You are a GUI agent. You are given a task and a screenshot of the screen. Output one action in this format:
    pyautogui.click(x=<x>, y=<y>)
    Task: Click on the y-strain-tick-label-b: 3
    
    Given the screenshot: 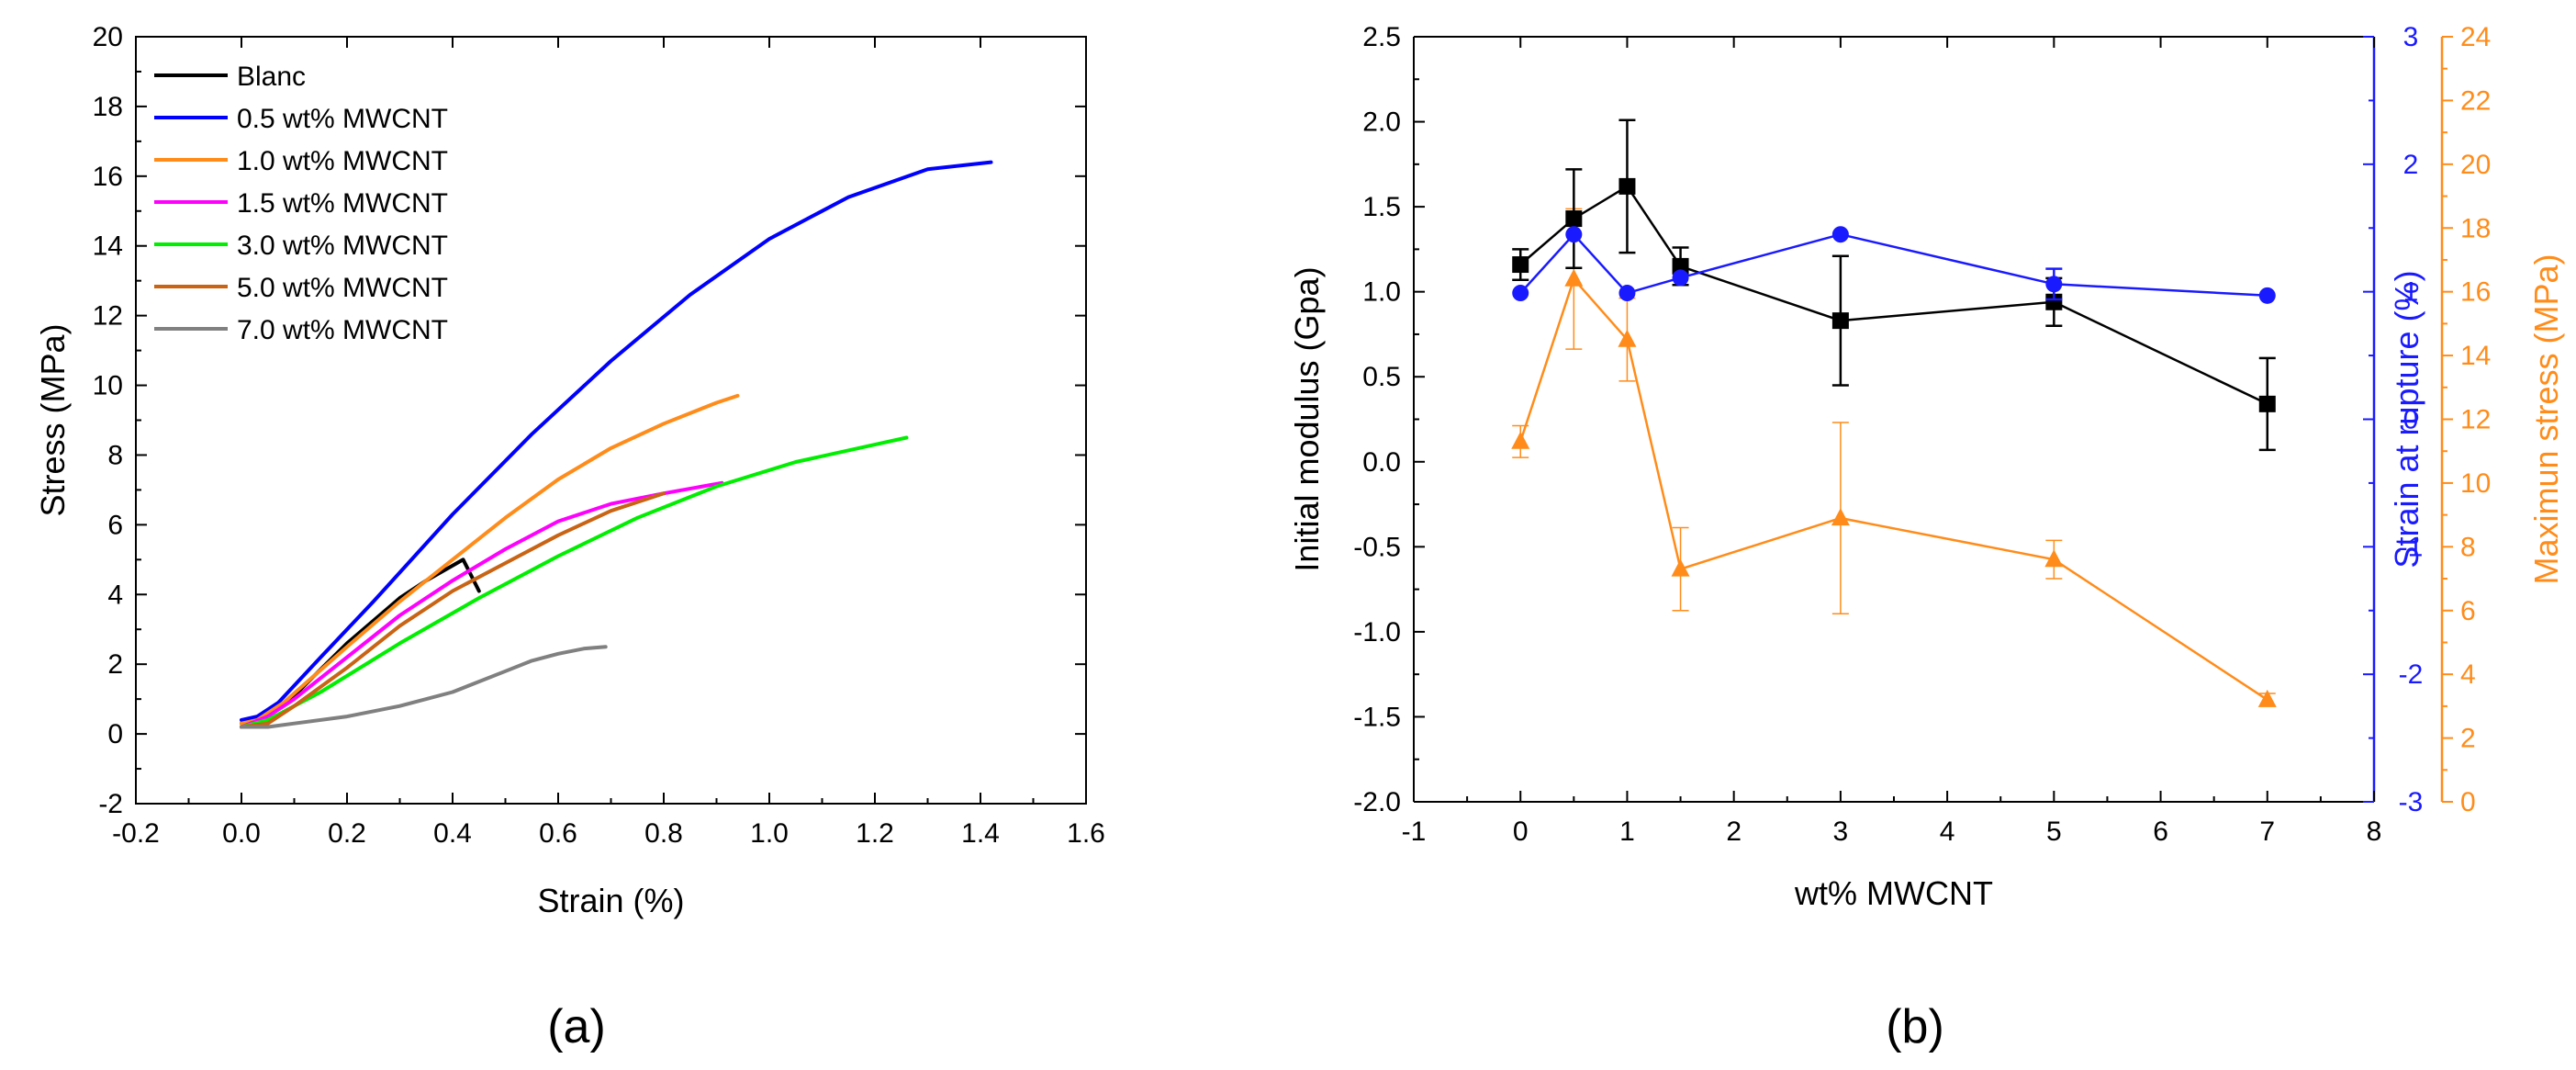 What is the action you would take?
    pyautogui.click(x=2411, y=37)
    